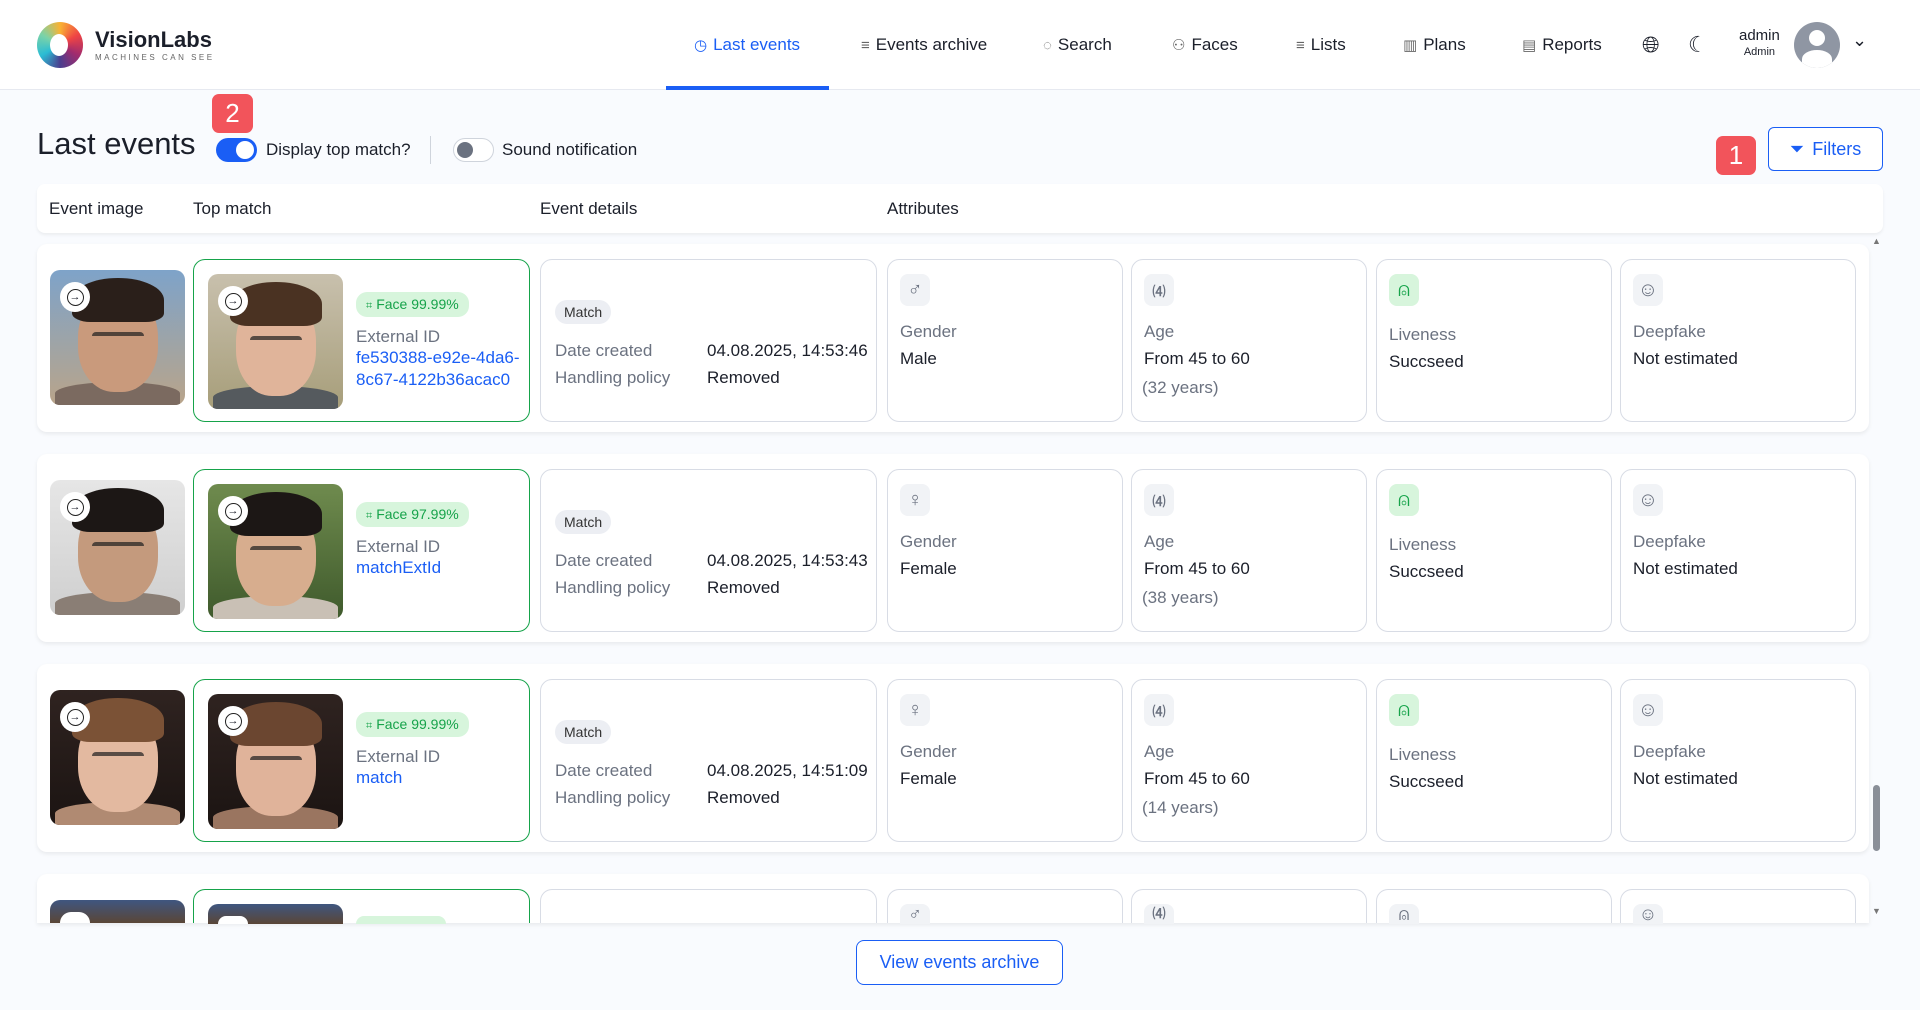 The width and height of the screenshot is (1920, 1010). What do you see at coordinates (1876, 911) in the screenshot?
I see `scroll-down-arrow: ▼` at bounding box center [1876, 911].